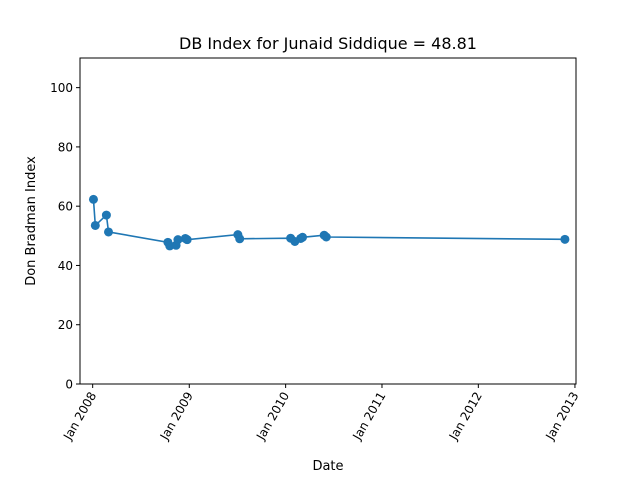 Image resolution: width=640 pixels, height=480 pixels. Describe the element at coordinates (65, 325) in the screenshot. I see `y-tick-label: 20` at that location.